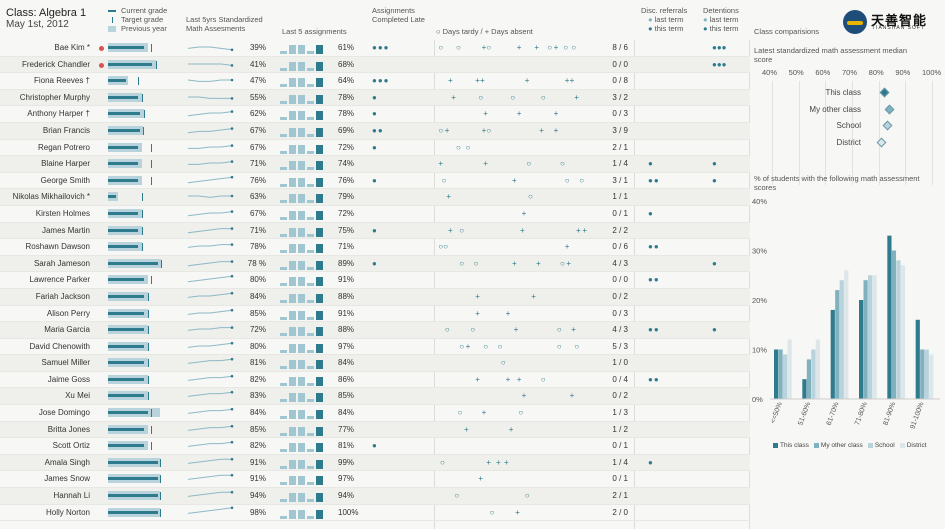  What do you see at coordinates (375, 297) in the screenshot?
I see `table-row: Fariah Jackson 84% 88% + +0 / 2` at bounding box center [375, 297].